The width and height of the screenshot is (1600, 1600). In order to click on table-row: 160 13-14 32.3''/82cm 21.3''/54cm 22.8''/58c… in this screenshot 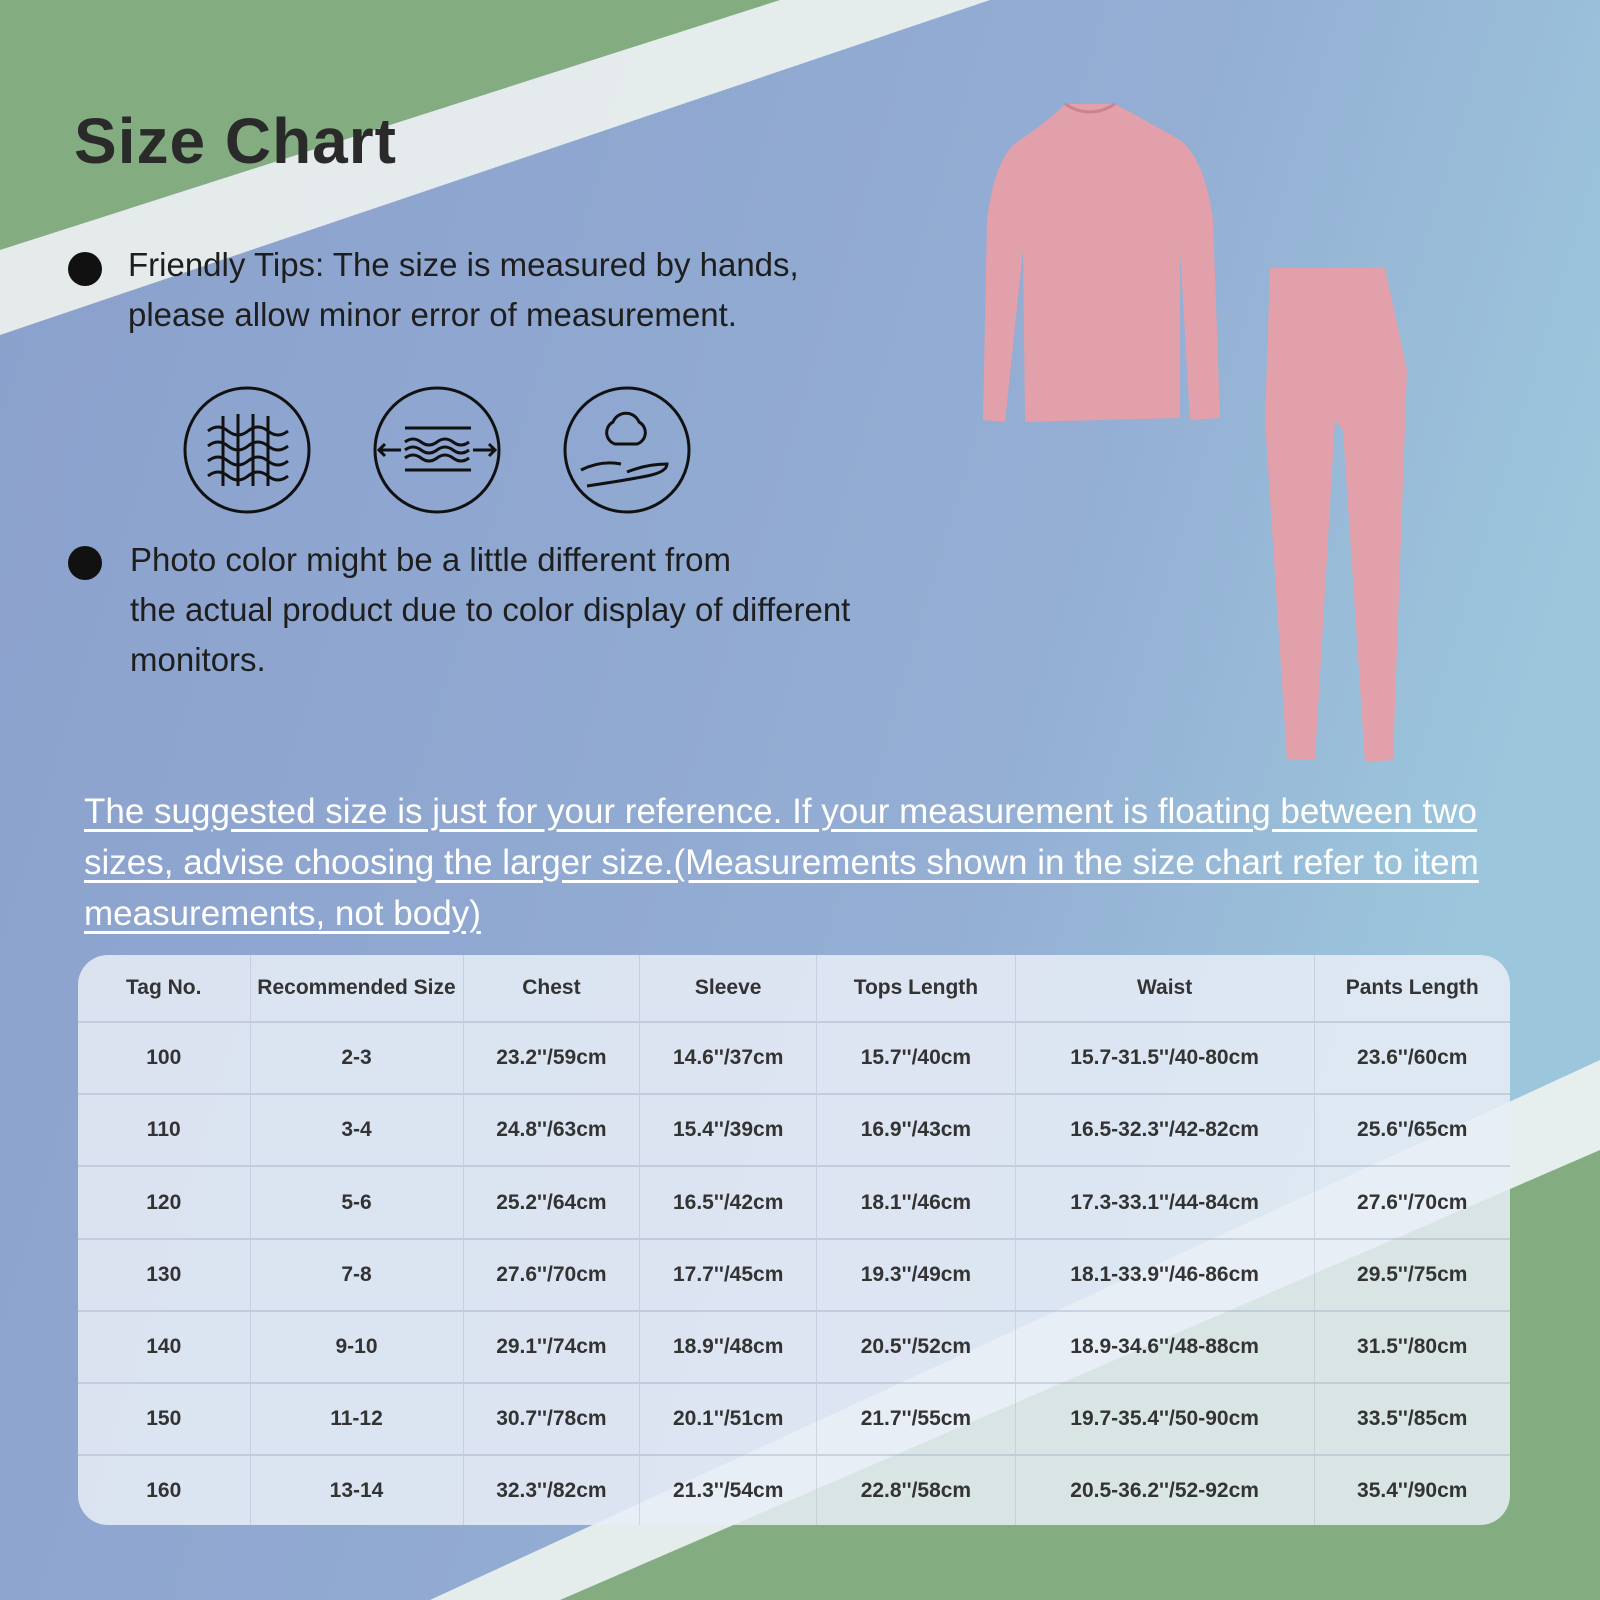, I will do `click(794, 1489)`.